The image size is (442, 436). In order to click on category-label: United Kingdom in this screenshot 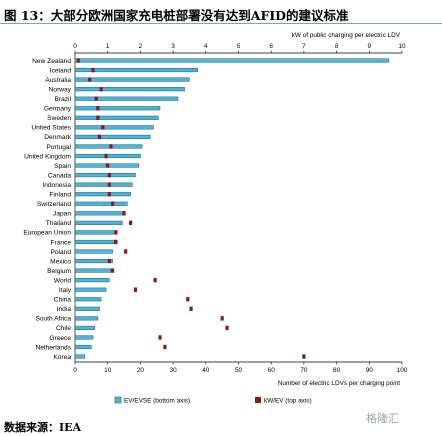, I will do `click(47, 156)`.